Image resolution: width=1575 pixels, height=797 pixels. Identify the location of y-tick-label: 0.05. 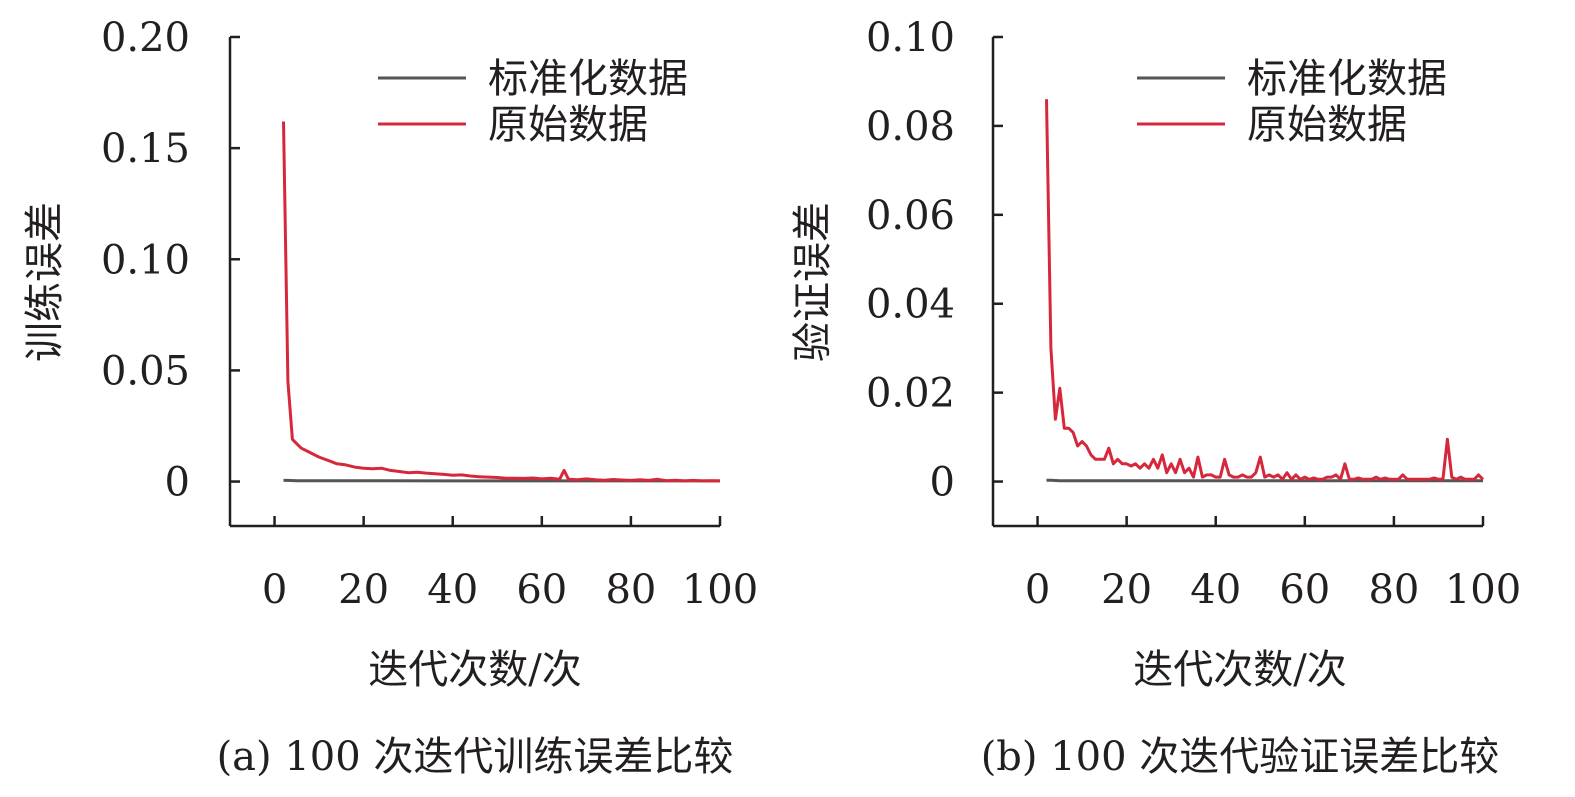
(145, 371).